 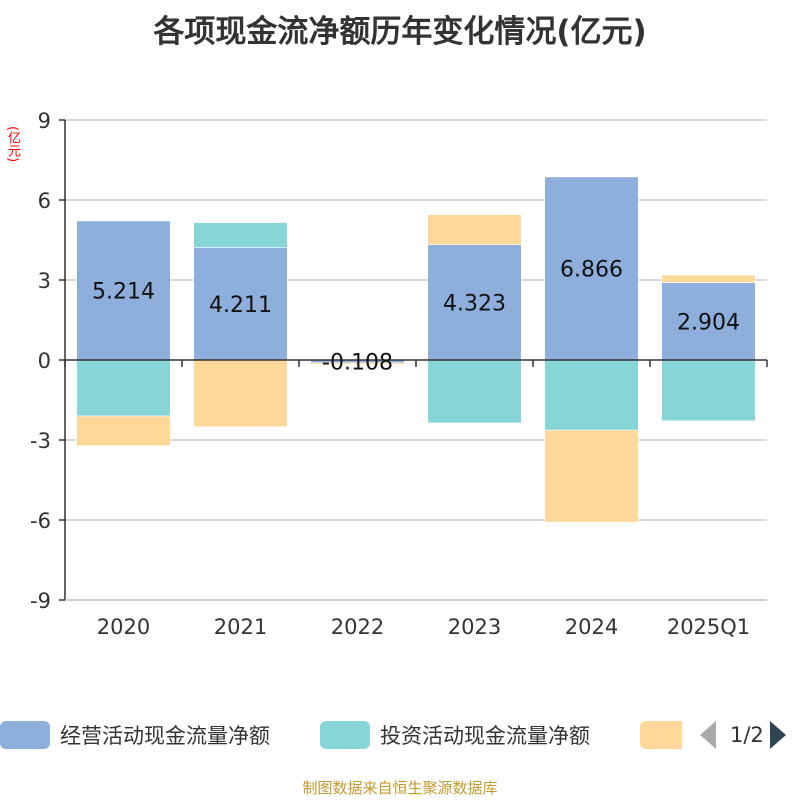 I want to click on data-label: 4.323, so click(x=474, y=303).